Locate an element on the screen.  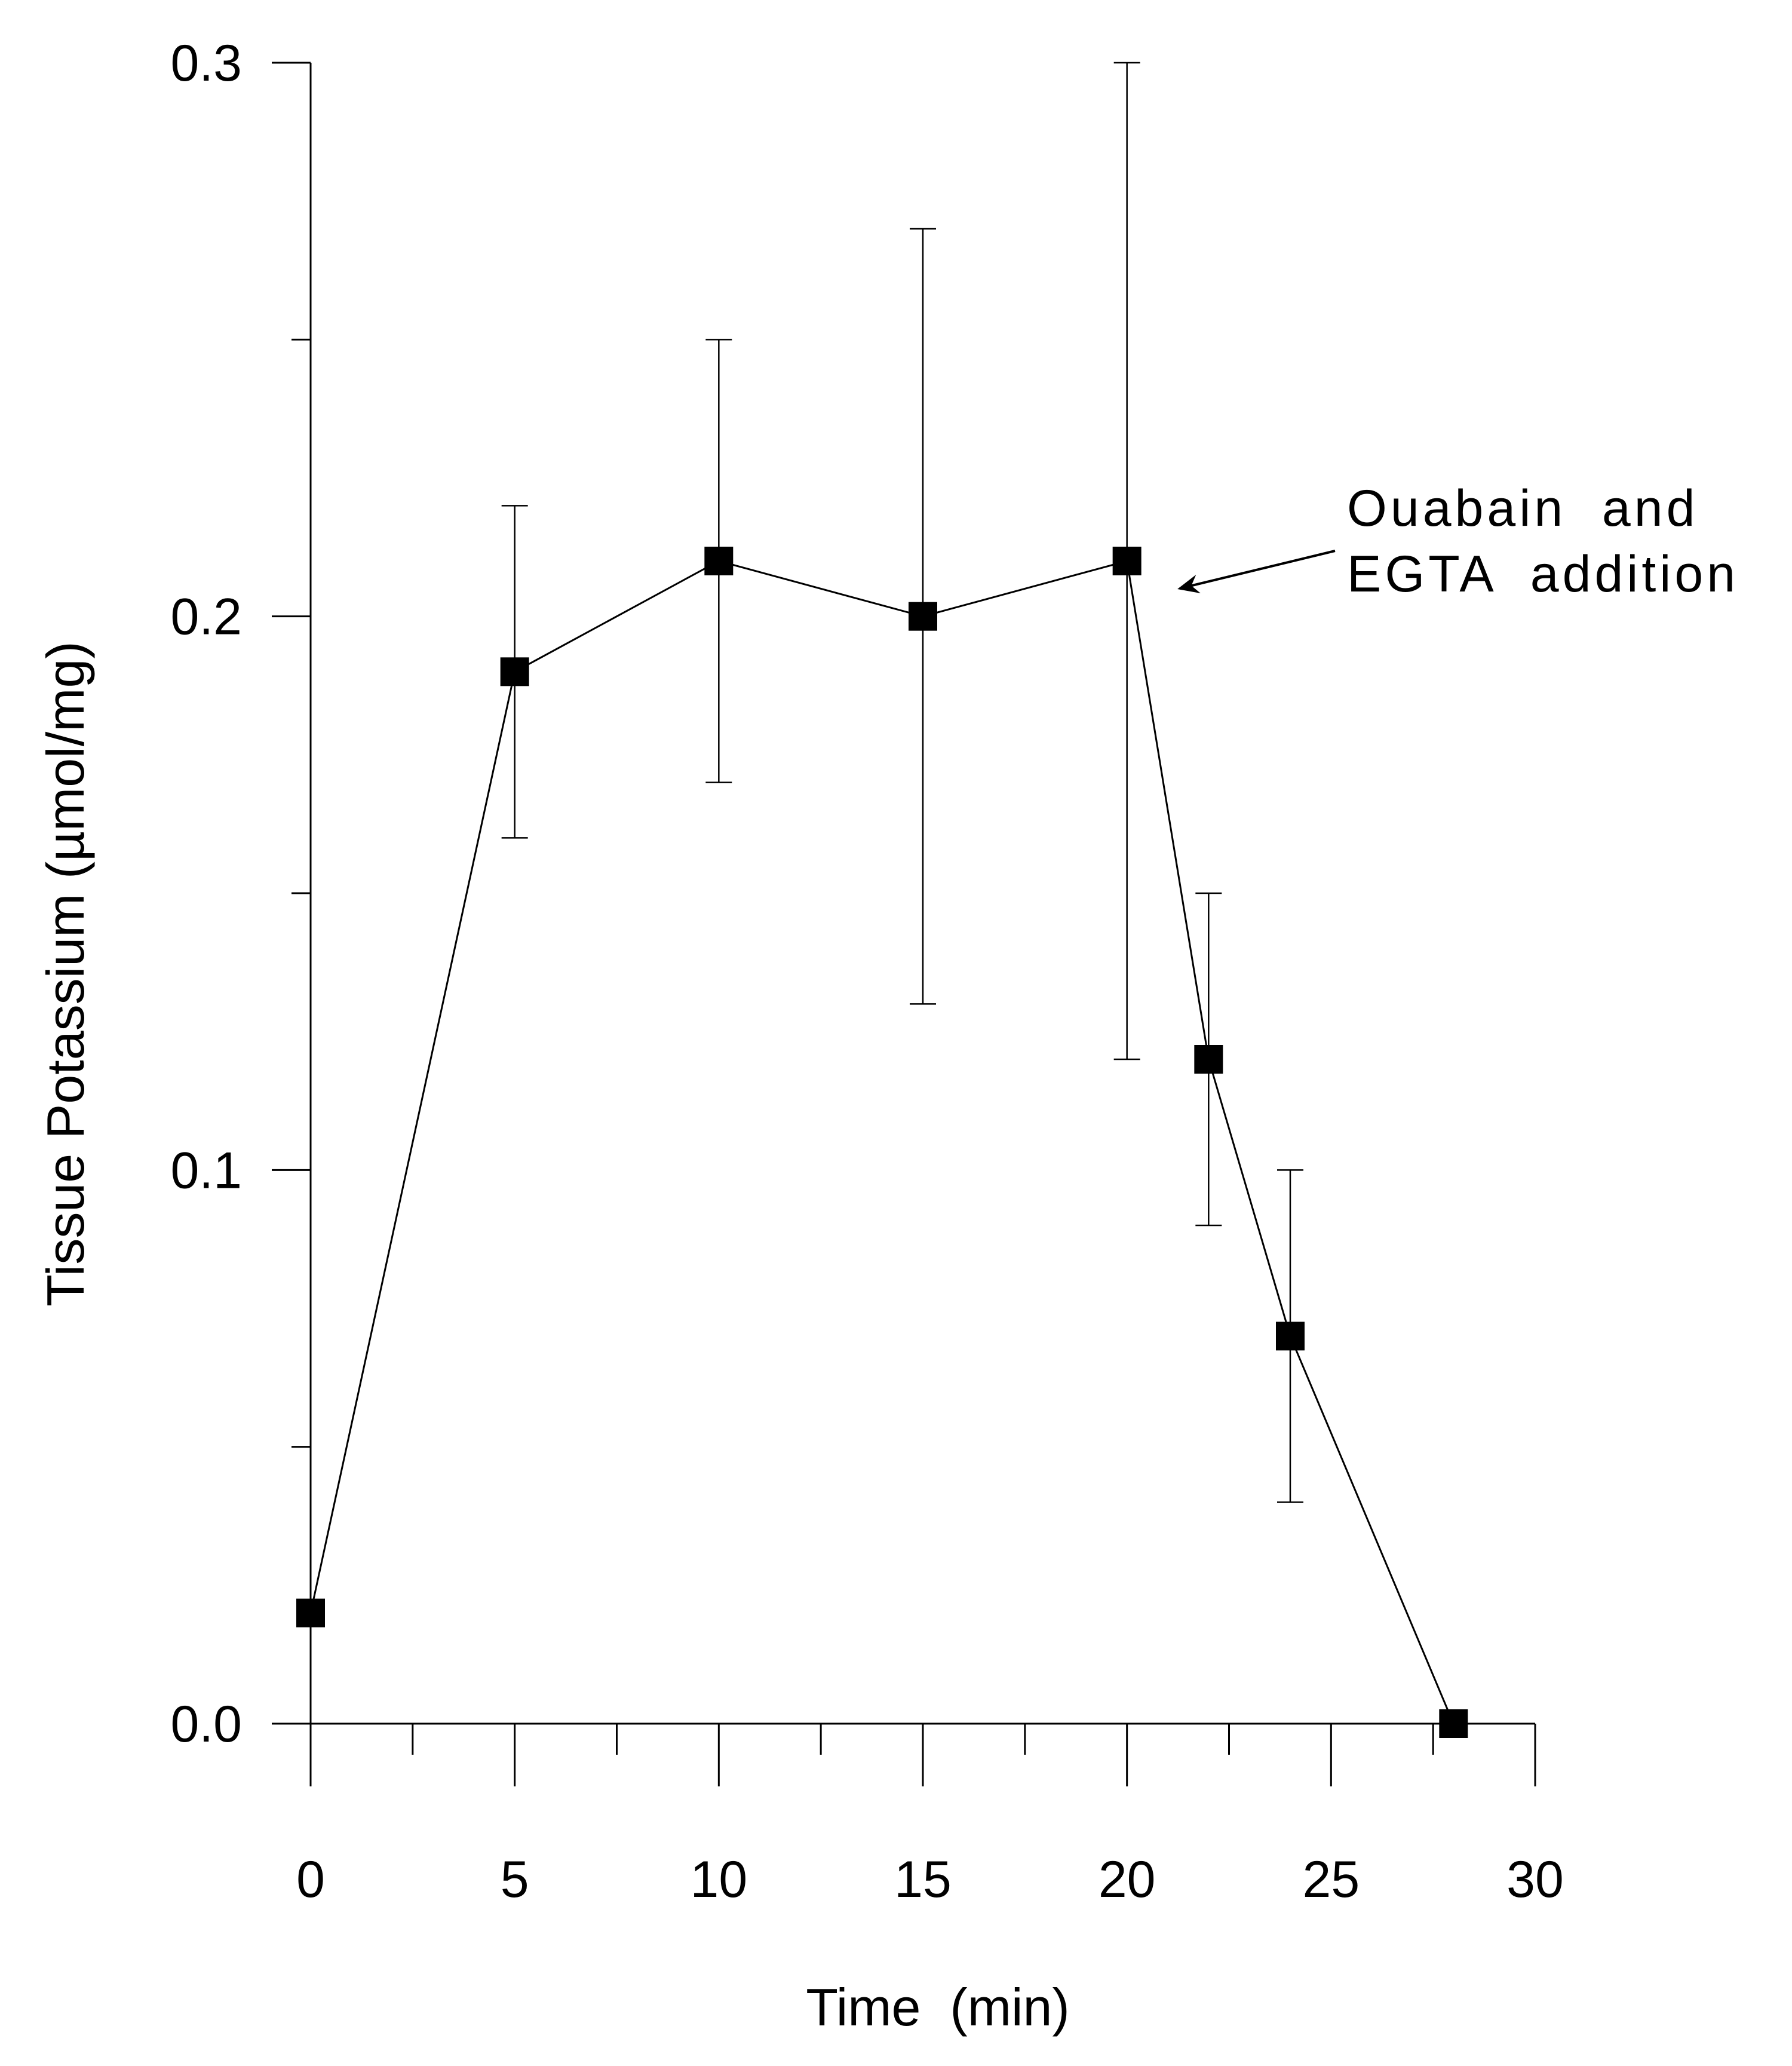
y-tick-label: 0.0 is located at coordinates (206, 1725).